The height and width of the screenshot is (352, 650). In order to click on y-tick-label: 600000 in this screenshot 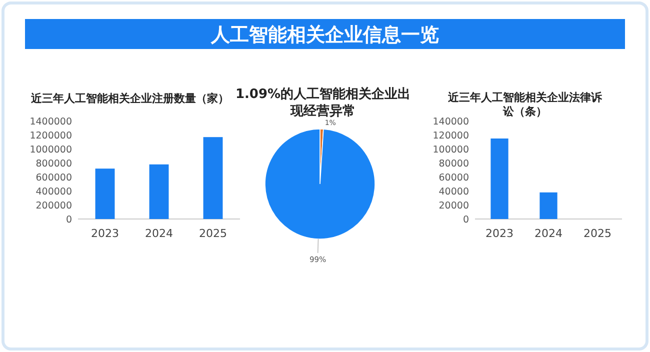, I will do `click(54, 178)`.